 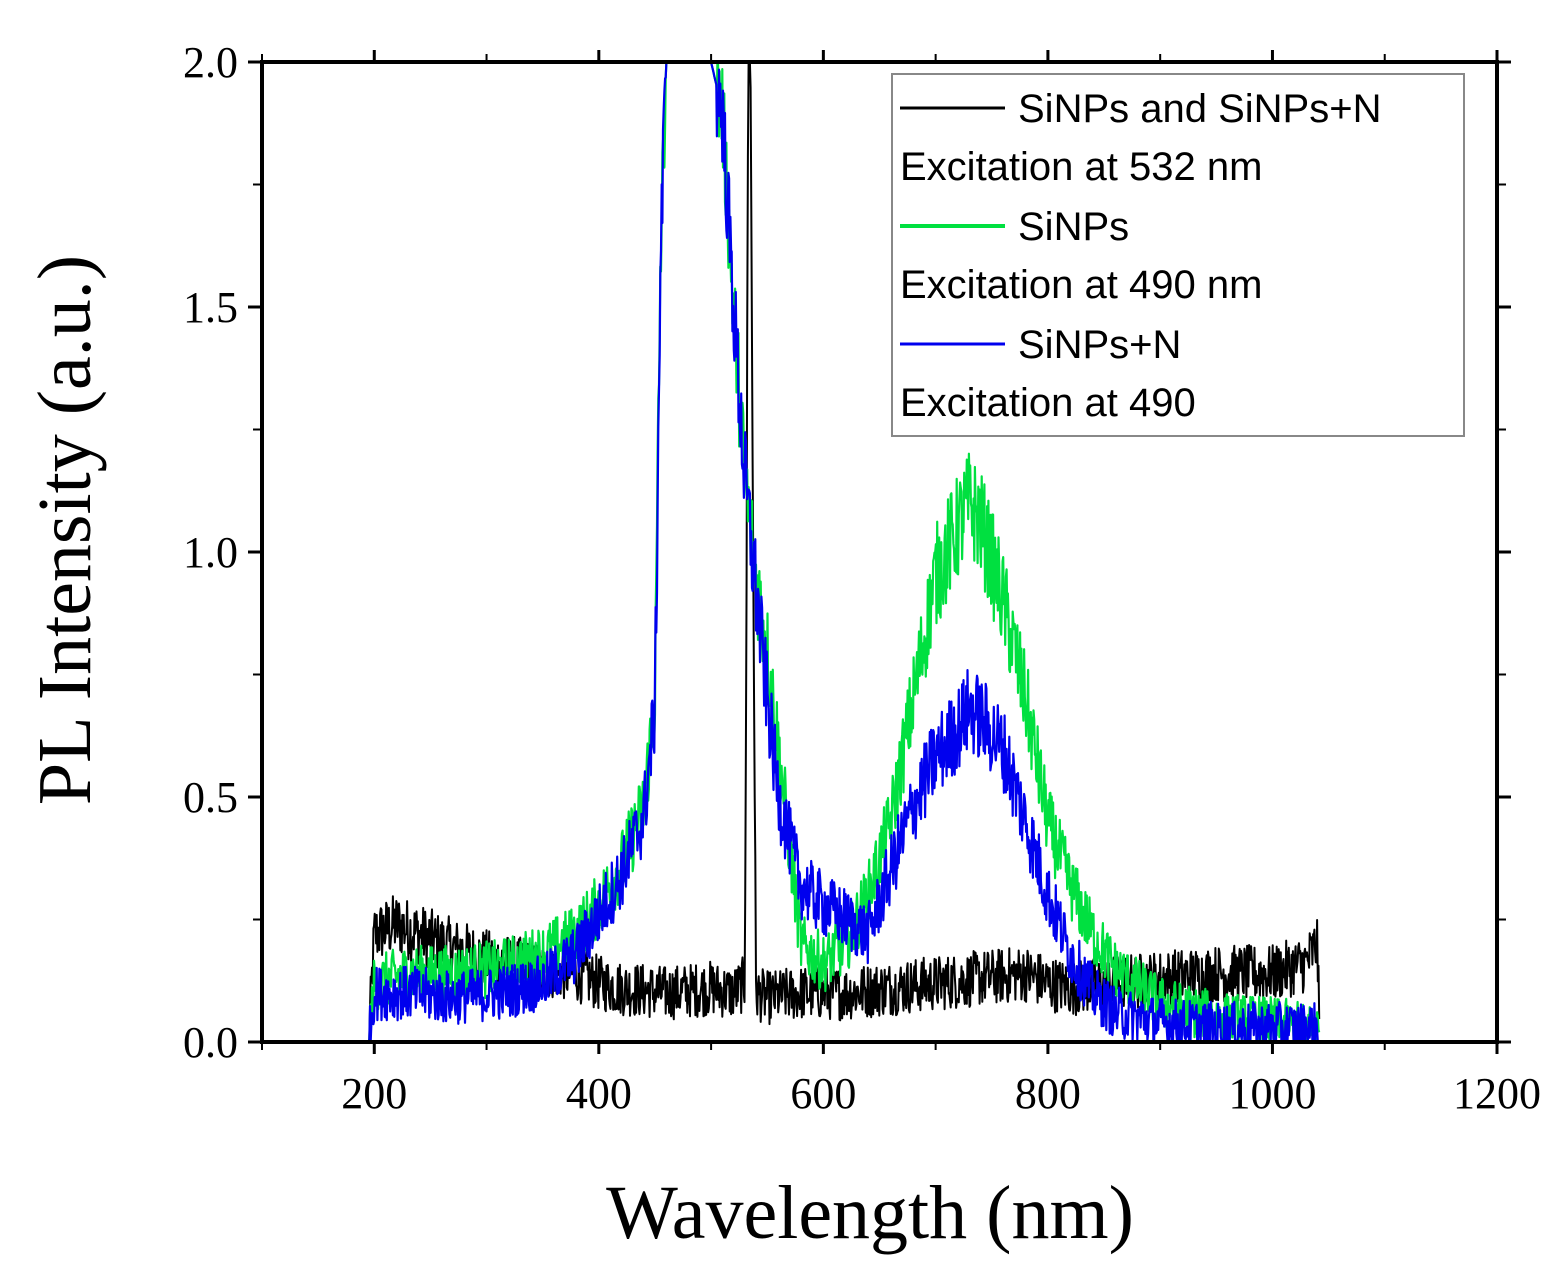 I want to click on x-tick-label-400: 400, so click(x=599, y=1093).